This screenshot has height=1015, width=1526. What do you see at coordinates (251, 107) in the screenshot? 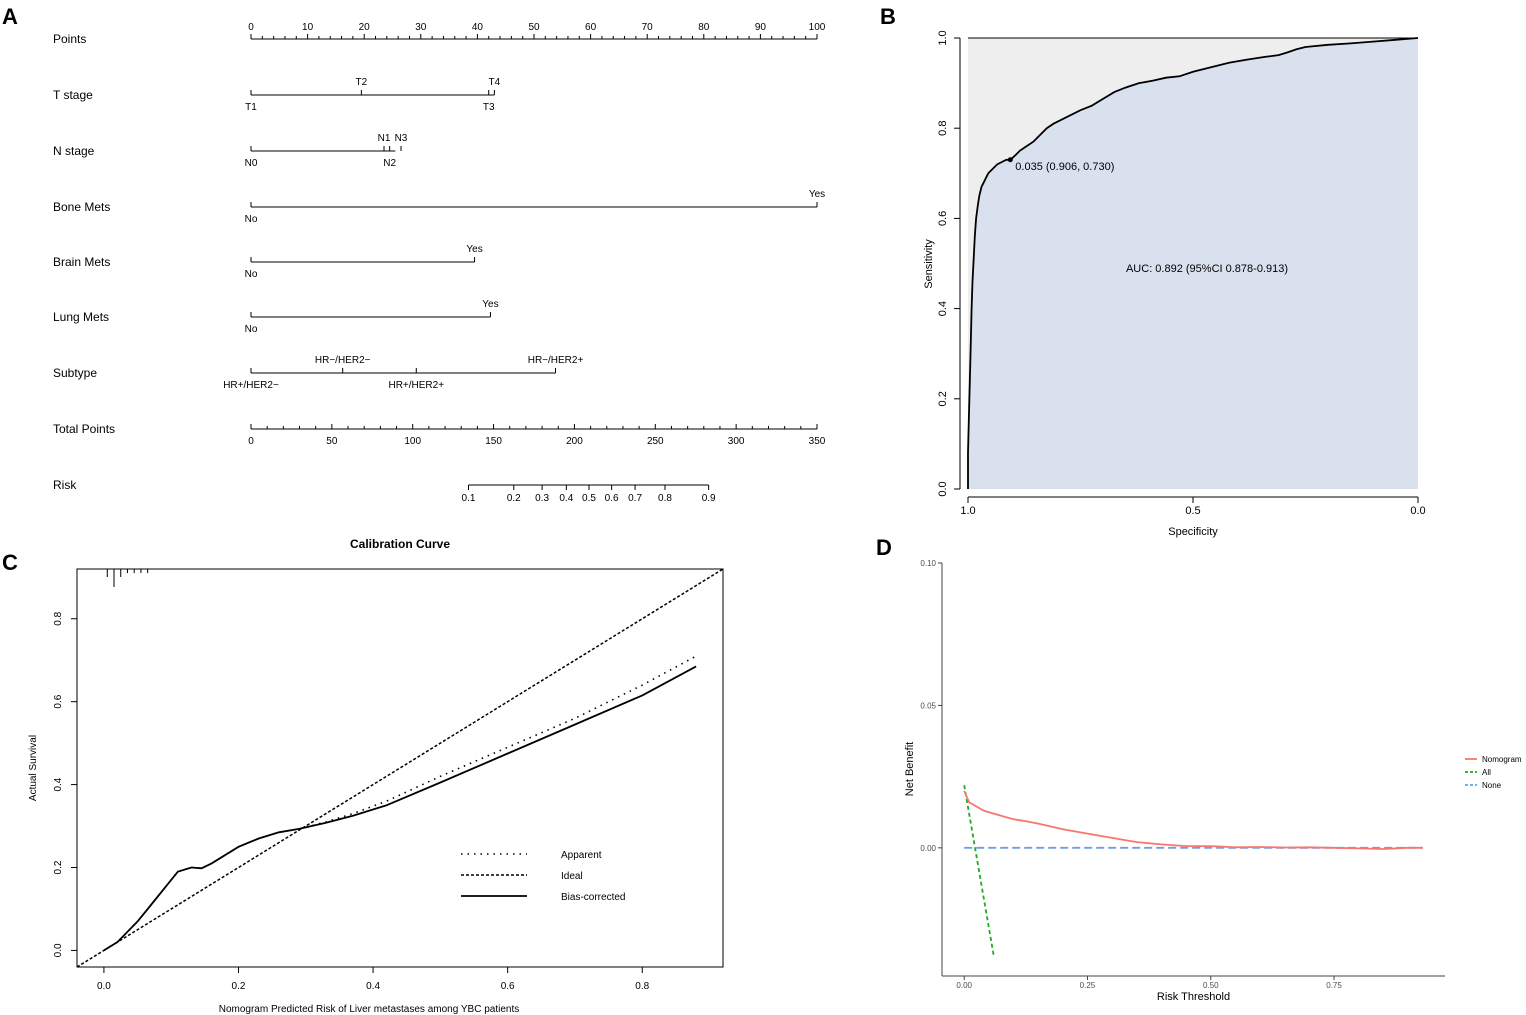
I see `nomogram-level-label: T1` at bounding box center [251, 107].